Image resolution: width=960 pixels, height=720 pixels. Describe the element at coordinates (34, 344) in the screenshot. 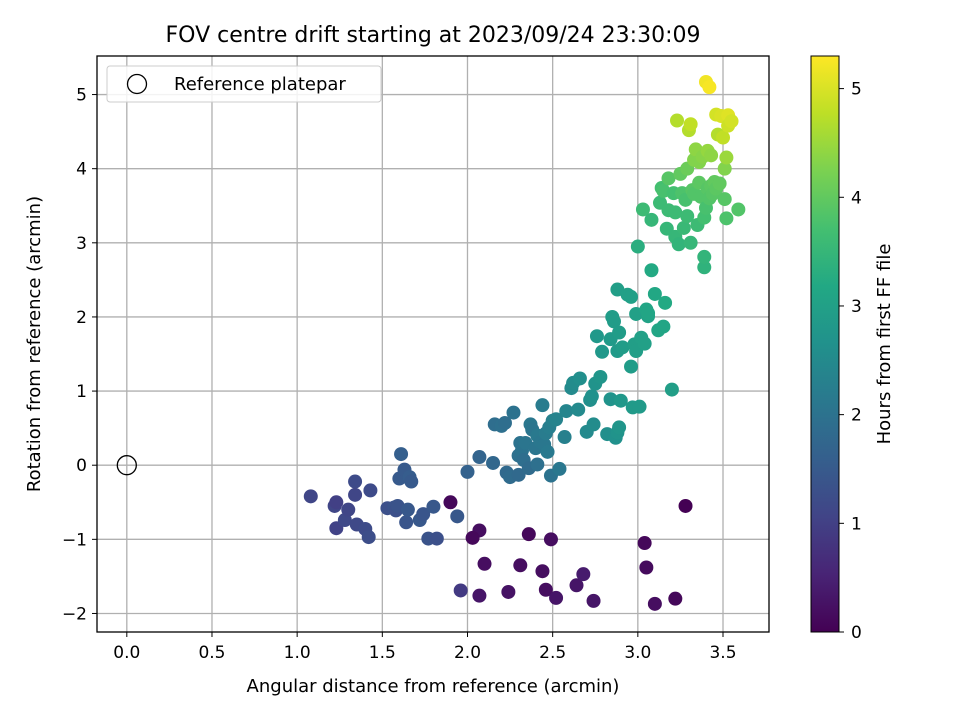

I see `y-axis-label: Rotation from reference (arcmin)` at that location.